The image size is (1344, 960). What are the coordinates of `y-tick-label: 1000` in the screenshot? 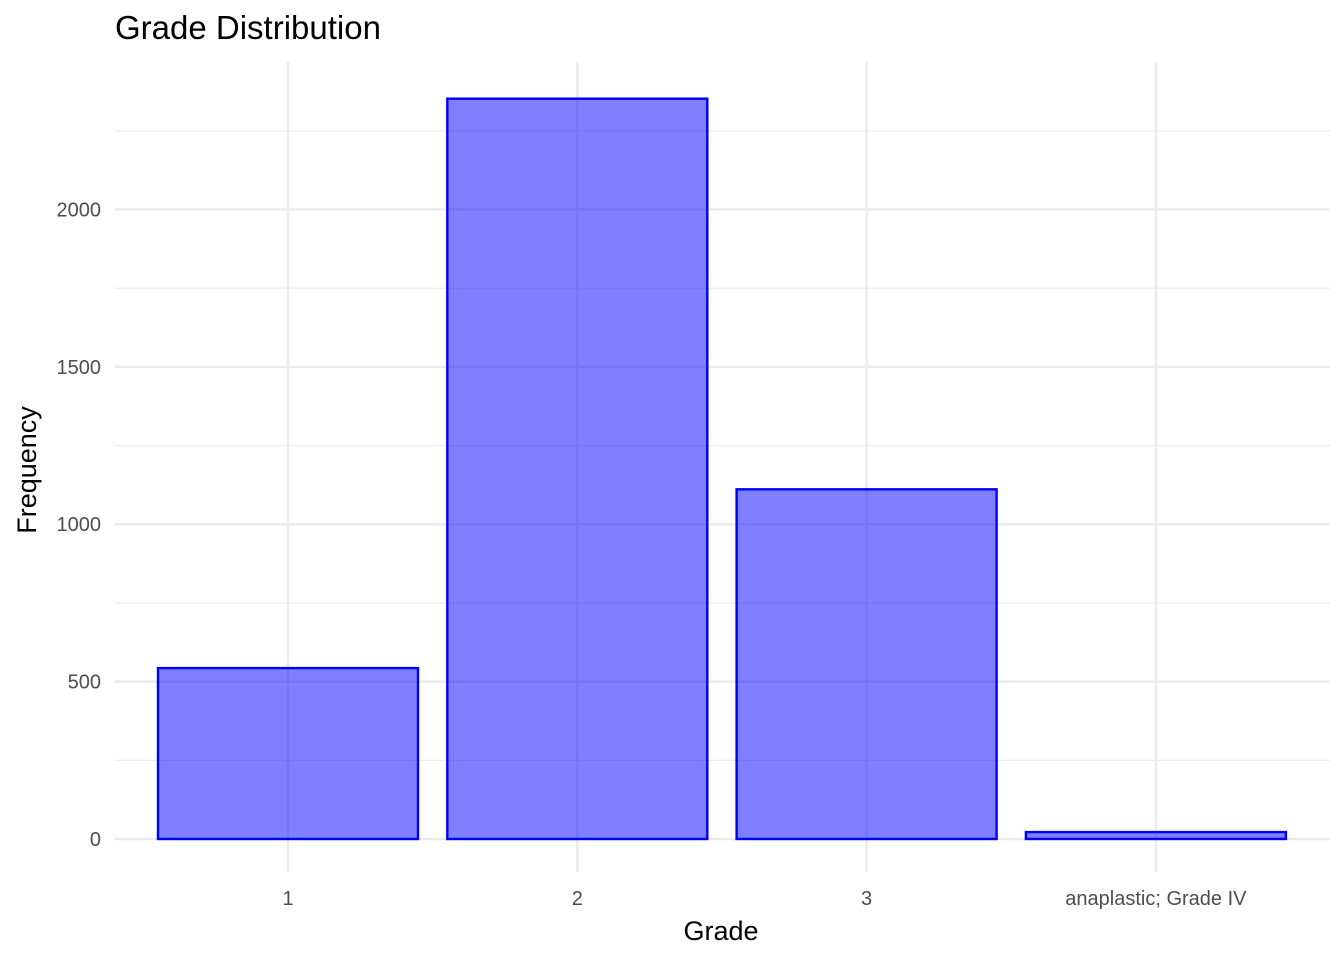 It's located at (79, 525).